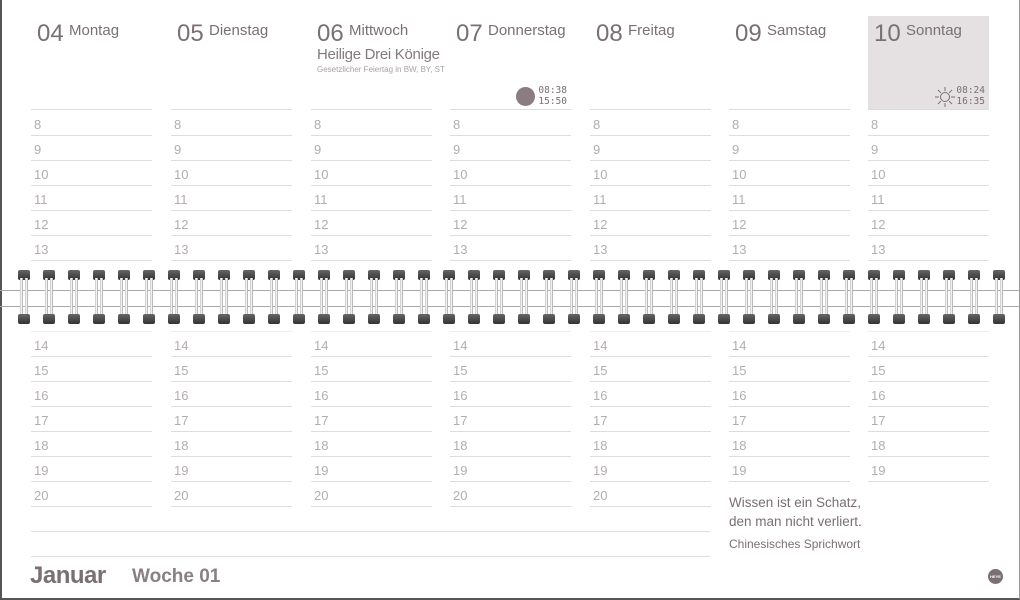  I want to click on heye-logo: HEYE, so click(995, 576).